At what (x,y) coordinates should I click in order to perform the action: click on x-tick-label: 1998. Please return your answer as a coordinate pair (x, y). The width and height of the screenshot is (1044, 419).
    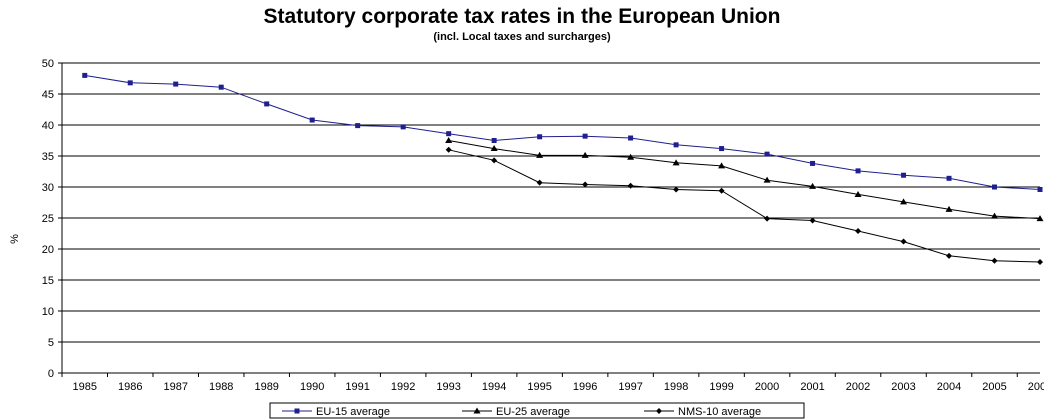
    Looking at the image, I should click on (676, 387).